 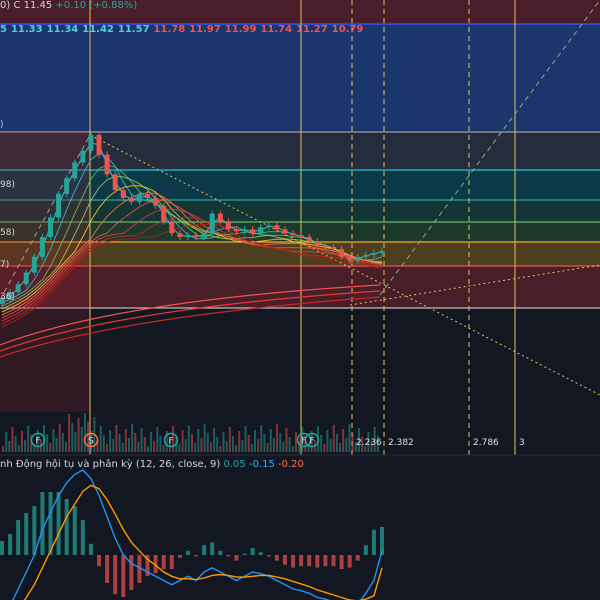 I want to click on event-marker-0: F, so click(x=38, y=440).